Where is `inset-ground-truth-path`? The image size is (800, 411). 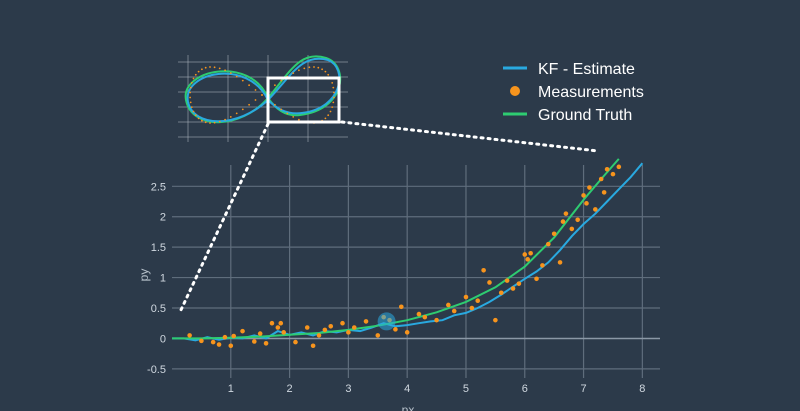
inset-ground-truth-path is located at coordinates (263, 89).